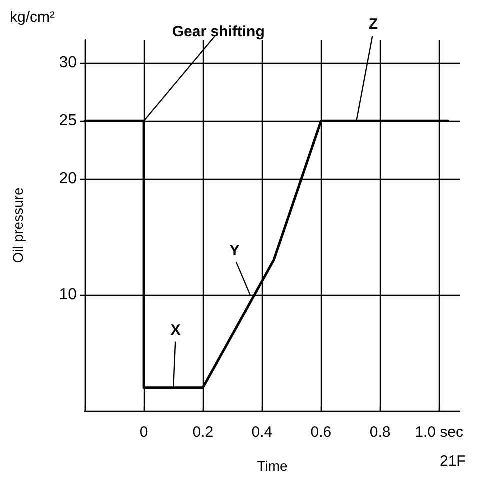 Image resolution: width=501 pixels, height=478 pixels. What do you see at coordinates (380, 432) in the screenshot?
I see `x-tick-label: 0.8` at bounding box center [380, 432].